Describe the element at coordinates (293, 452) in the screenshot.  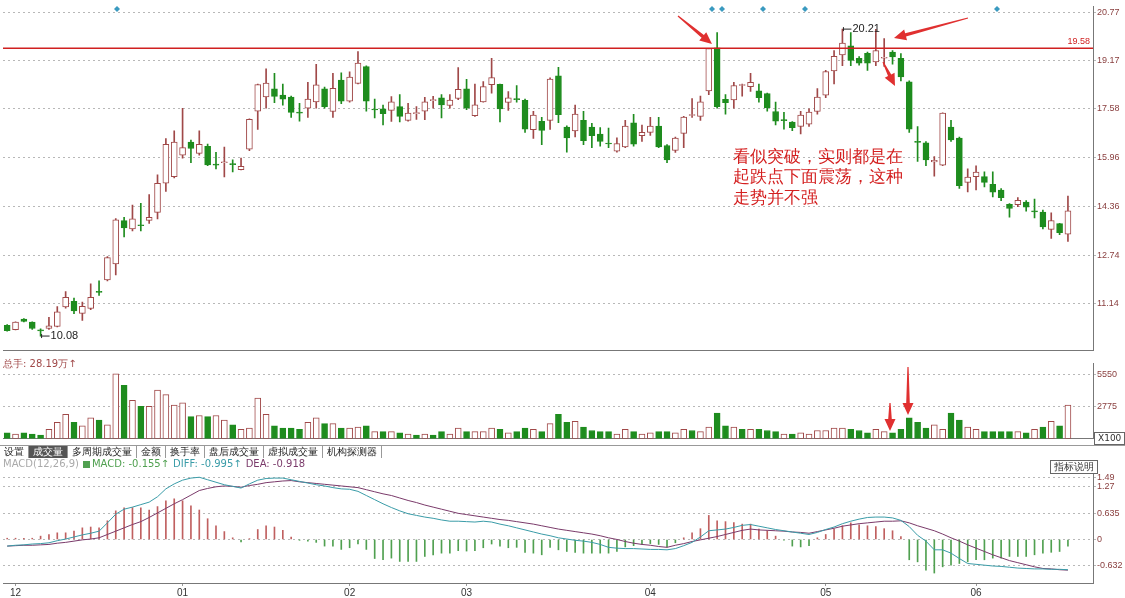
I see `text: 虚拟成交量` at that location.